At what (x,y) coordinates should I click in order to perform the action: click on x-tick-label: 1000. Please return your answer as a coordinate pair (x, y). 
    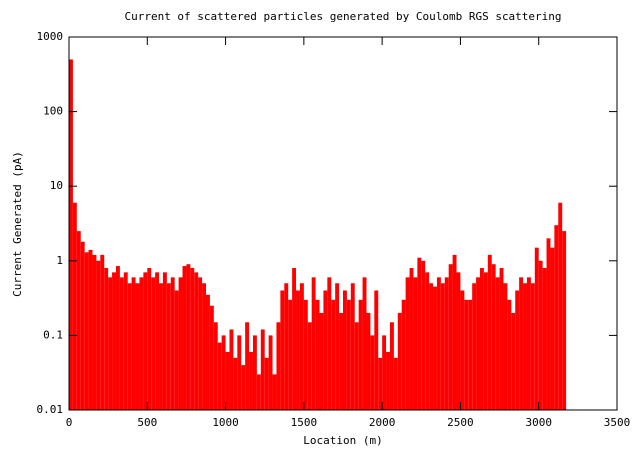
    Looking at the image, I should click on (225, 422).